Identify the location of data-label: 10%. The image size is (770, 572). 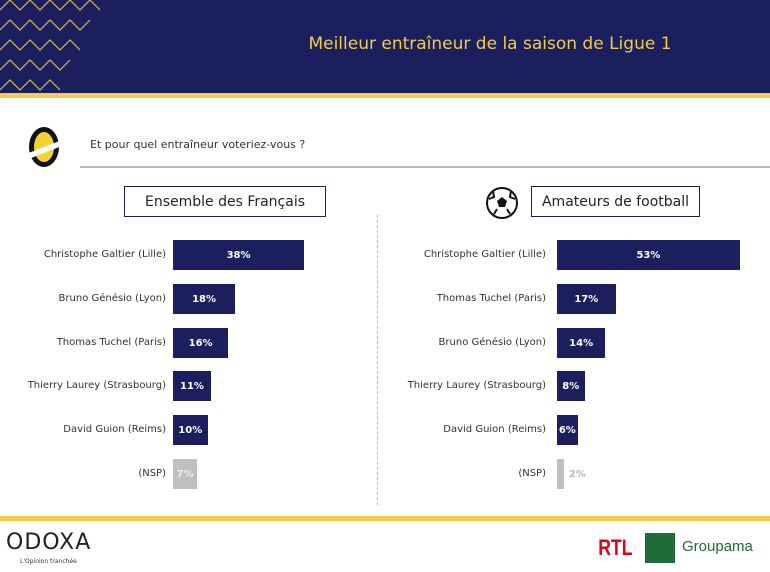
(190, 430).